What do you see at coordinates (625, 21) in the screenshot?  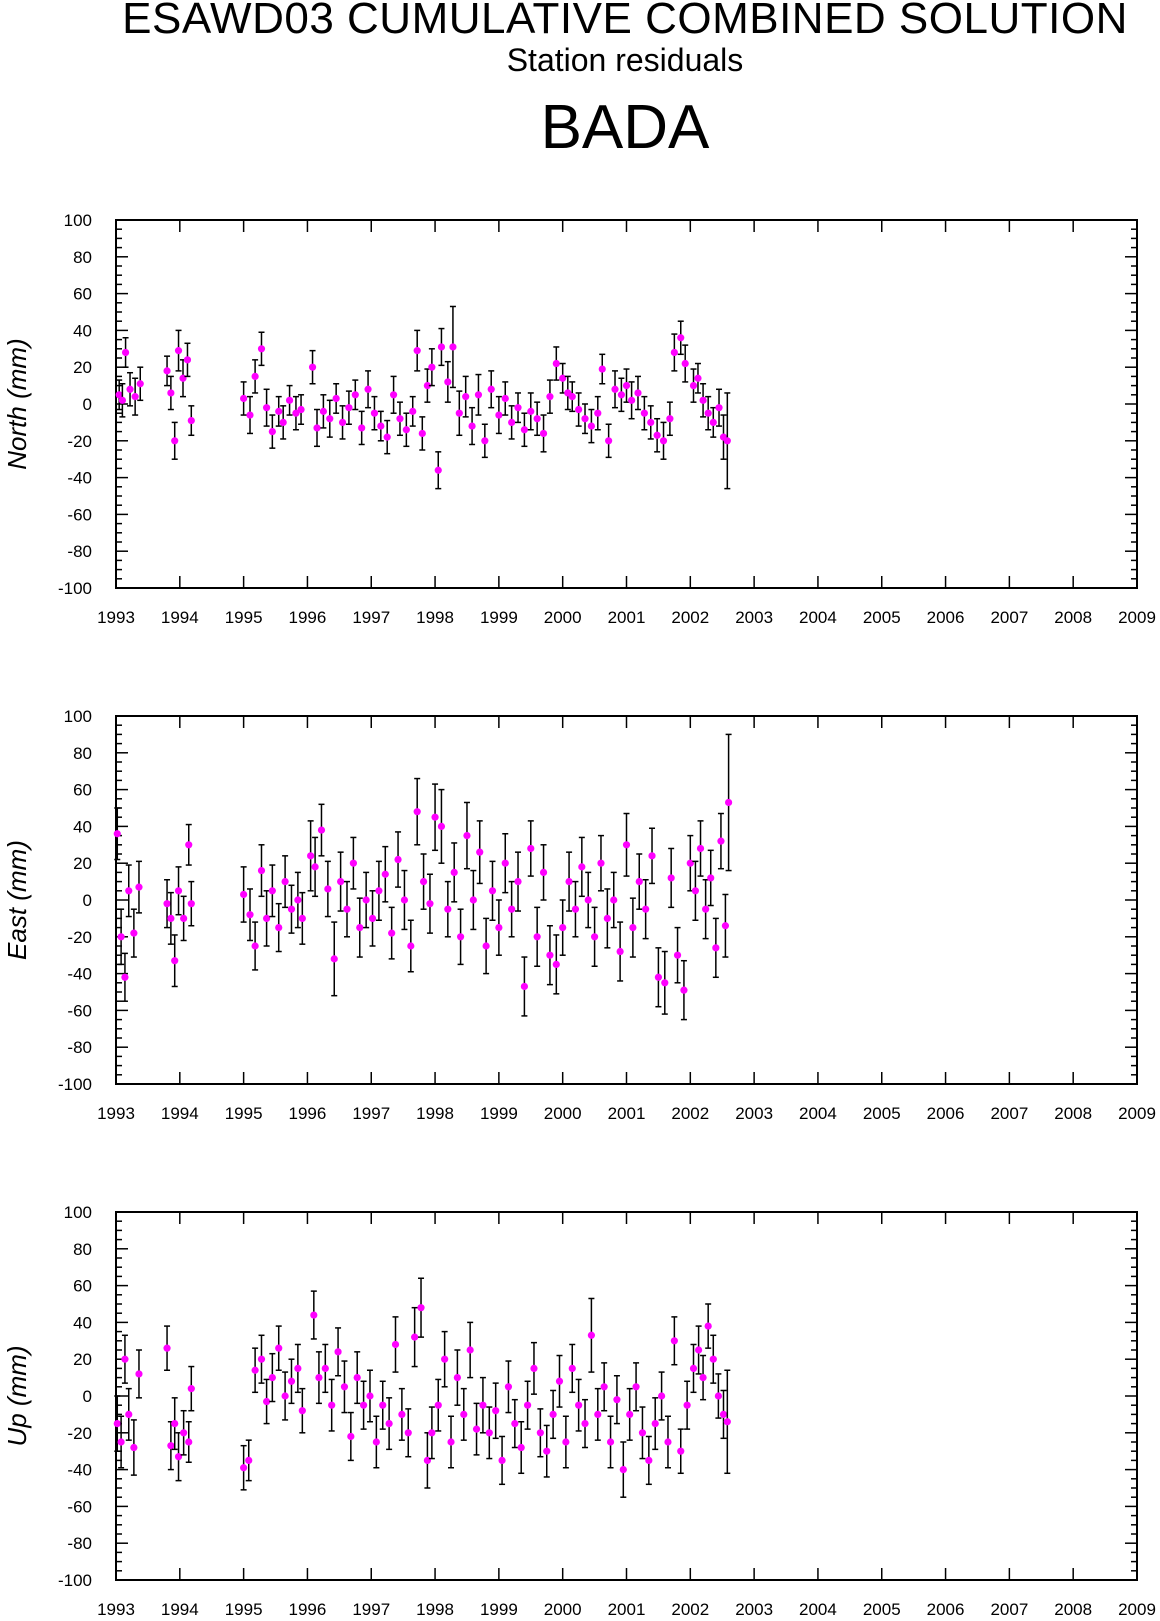 I see `main-title: ESAWD03 CUMULATIVE COMBINED SOLUTION` at bounding box center [625, 21].